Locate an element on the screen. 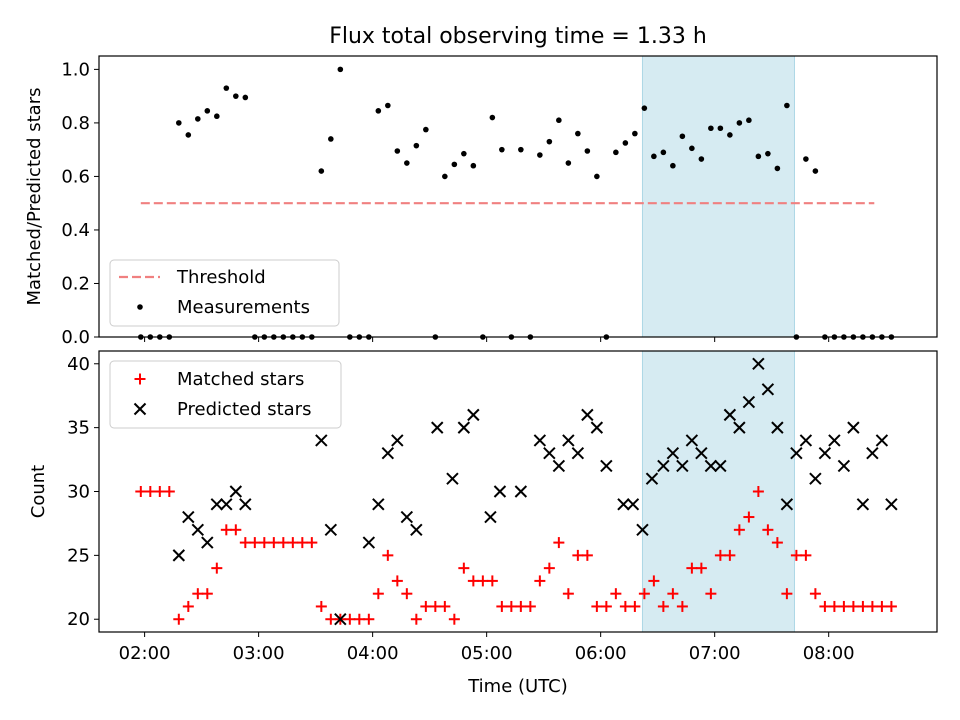 This screenshot has height=720, width=960. y-tick-label: 1.0 is located at coordinates (75, 69).